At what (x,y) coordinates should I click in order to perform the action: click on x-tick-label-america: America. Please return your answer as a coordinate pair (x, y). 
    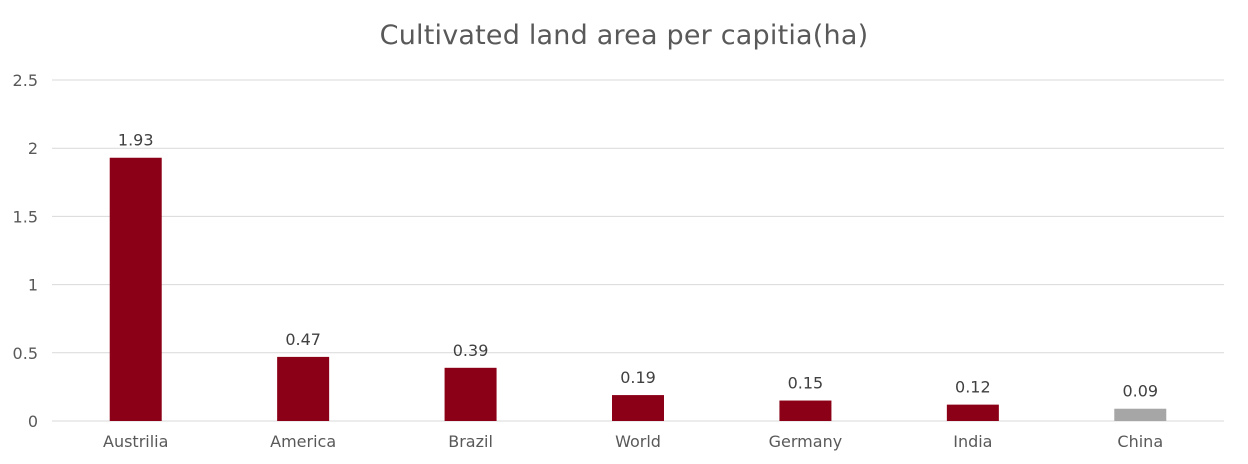
    Looking at the image, I should click on (303, 441).